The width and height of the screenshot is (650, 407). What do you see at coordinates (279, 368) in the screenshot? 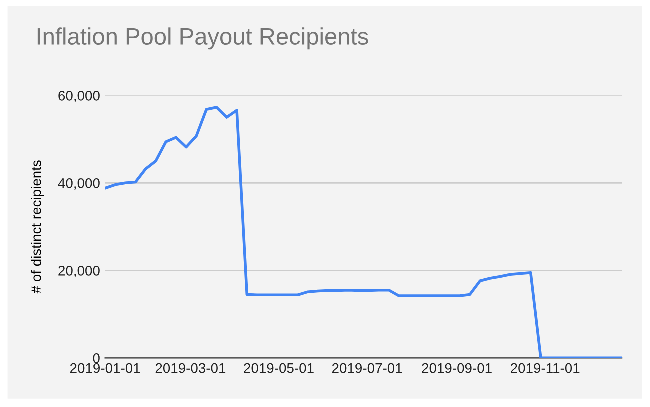
I see `x-tick-label: 2019-05-01` at bounding box center [279, 368].